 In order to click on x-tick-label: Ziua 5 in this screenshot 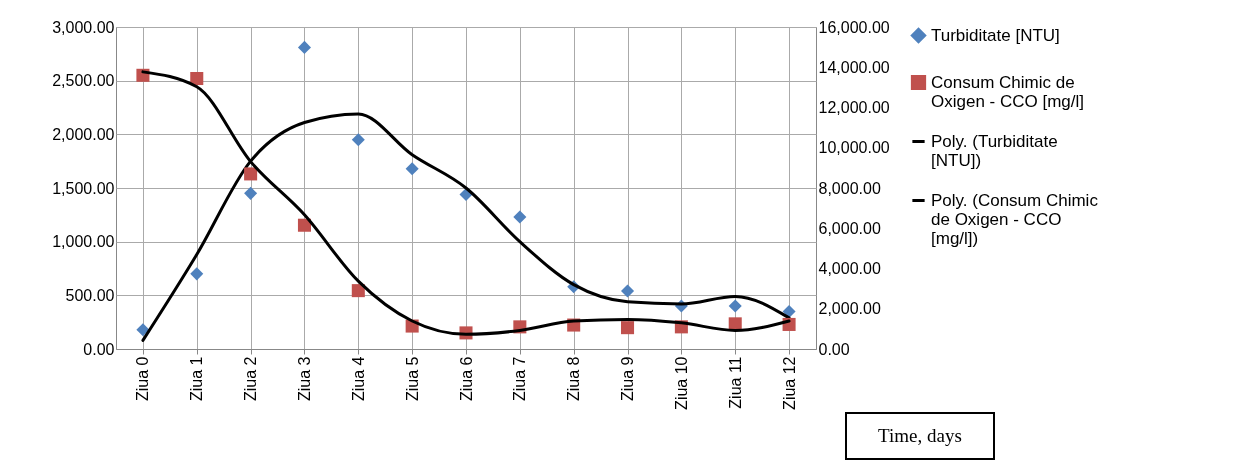, I will do `click(412, 378)`.